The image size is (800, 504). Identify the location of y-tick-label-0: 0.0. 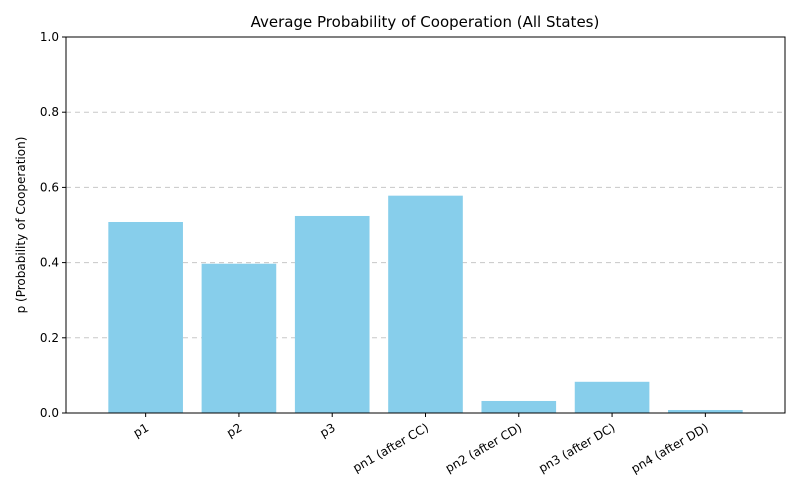
(49, 413).